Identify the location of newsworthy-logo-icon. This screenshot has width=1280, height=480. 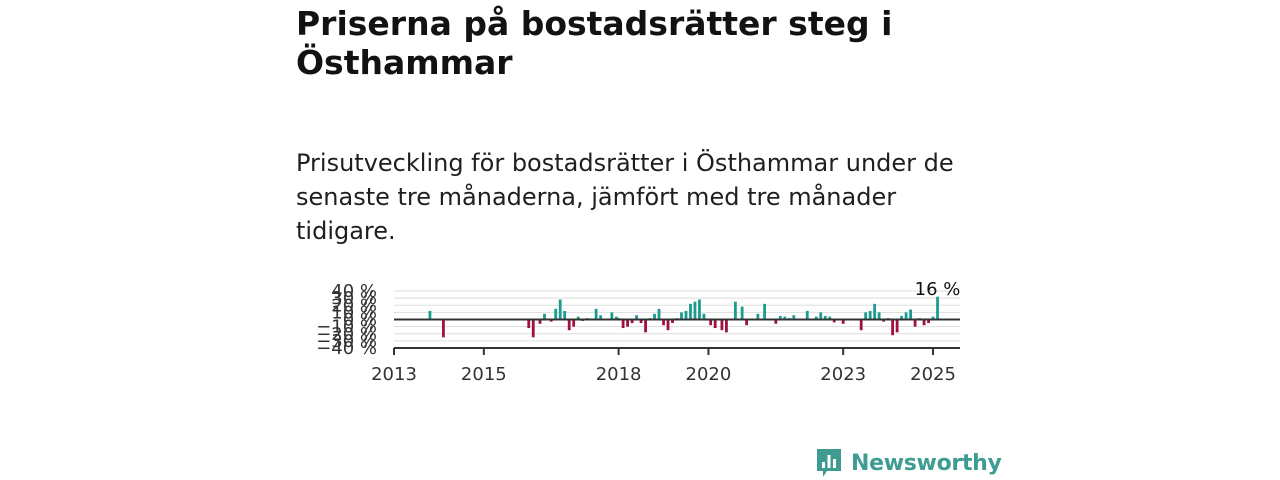
(829, 463).